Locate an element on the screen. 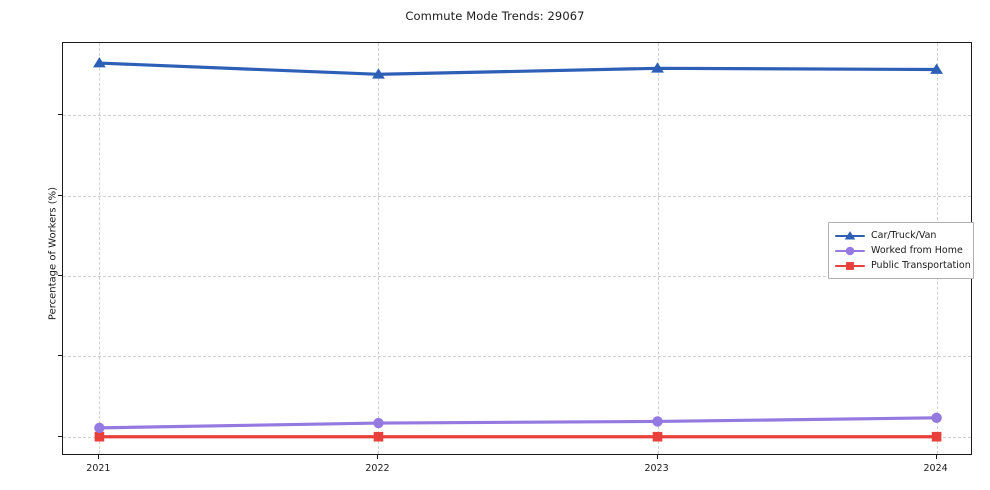 The image size is (990, 490). legend-item-car-truck-van: Car/Truck/Van is located at coordinates (901, 235).